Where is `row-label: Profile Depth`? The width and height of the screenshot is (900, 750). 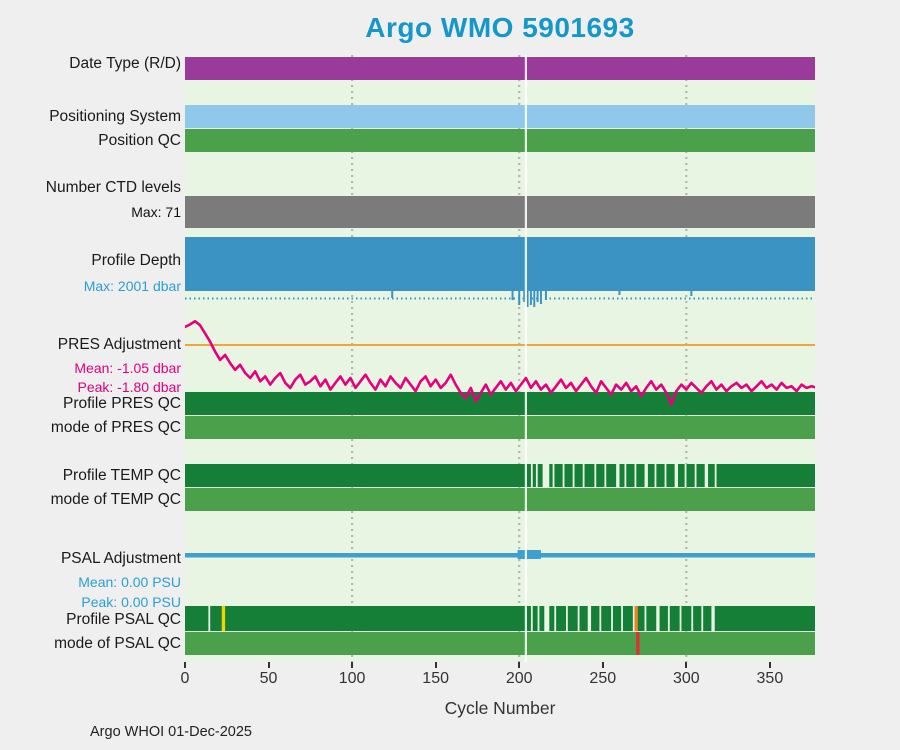
row-label: Profile Depth is located at coordinates (136, 260).